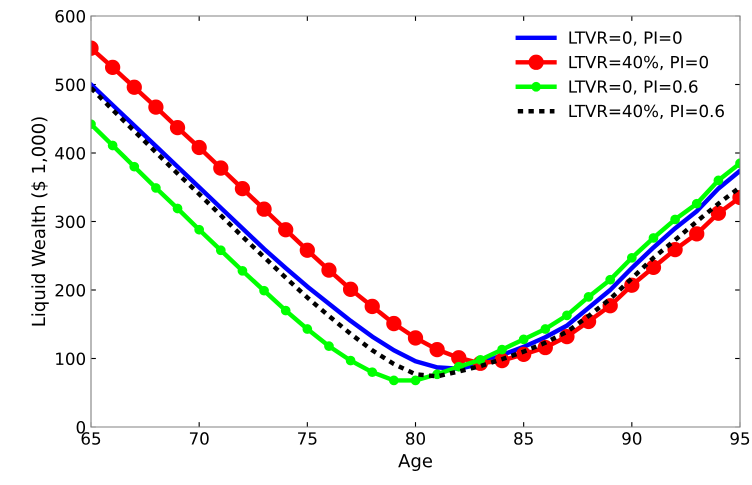 This screenshot has width=752, height=485. I want to click on y-tick-label: 400, so click(70, 153).